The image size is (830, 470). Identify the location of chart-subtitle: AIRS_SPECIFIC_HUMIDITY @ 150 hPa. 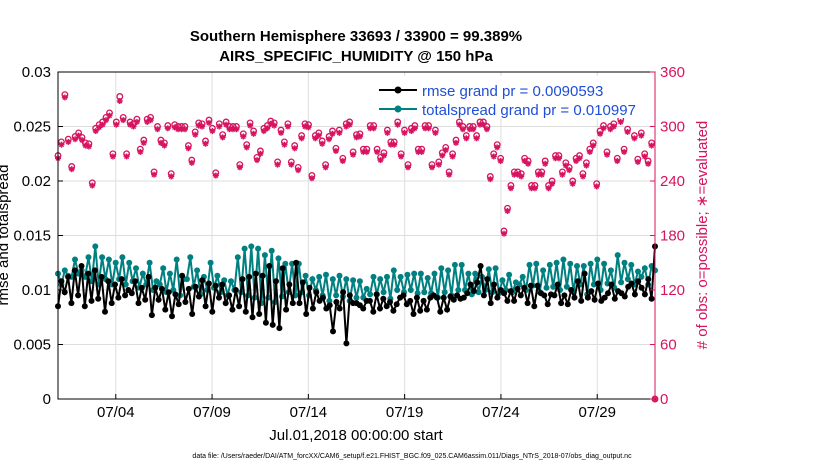
(356, 56).